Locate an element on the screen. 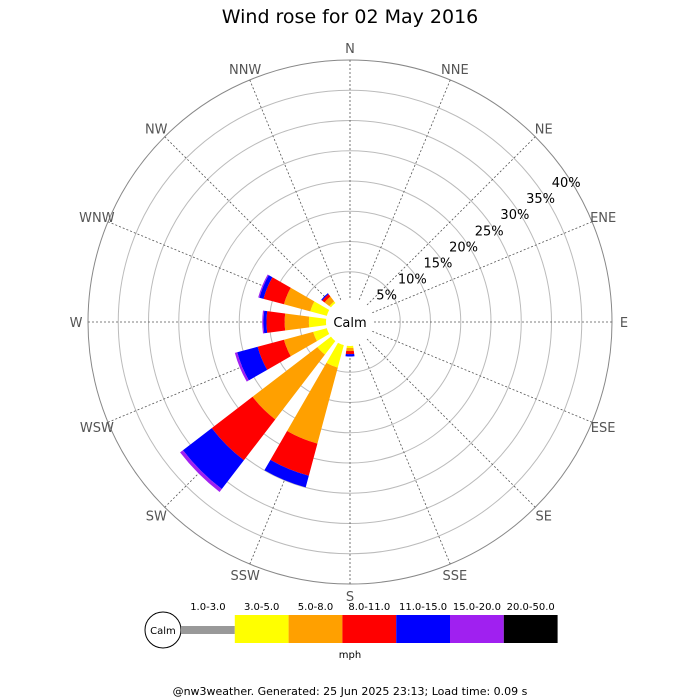  calm-label: Calm is located at coordinates (349, 323).